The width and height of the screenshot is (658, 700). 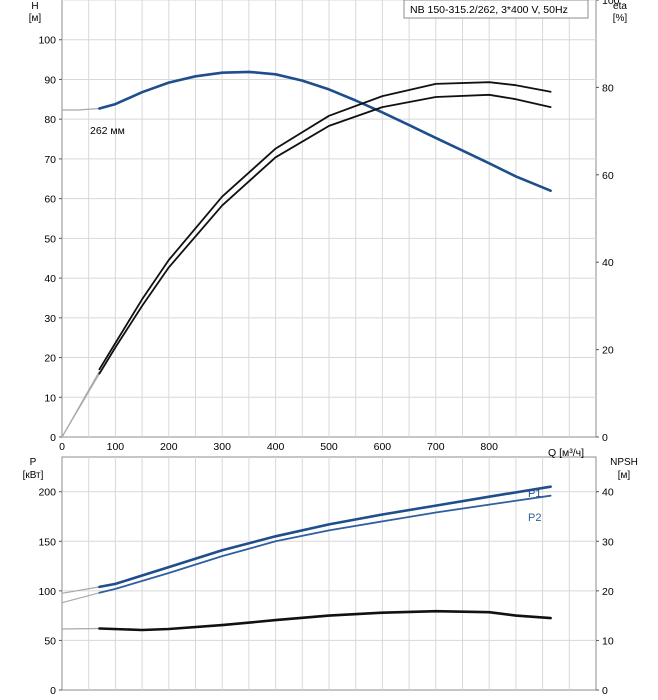 I want to click on y-right-tick-label: 60, so click(x=608, y=176).